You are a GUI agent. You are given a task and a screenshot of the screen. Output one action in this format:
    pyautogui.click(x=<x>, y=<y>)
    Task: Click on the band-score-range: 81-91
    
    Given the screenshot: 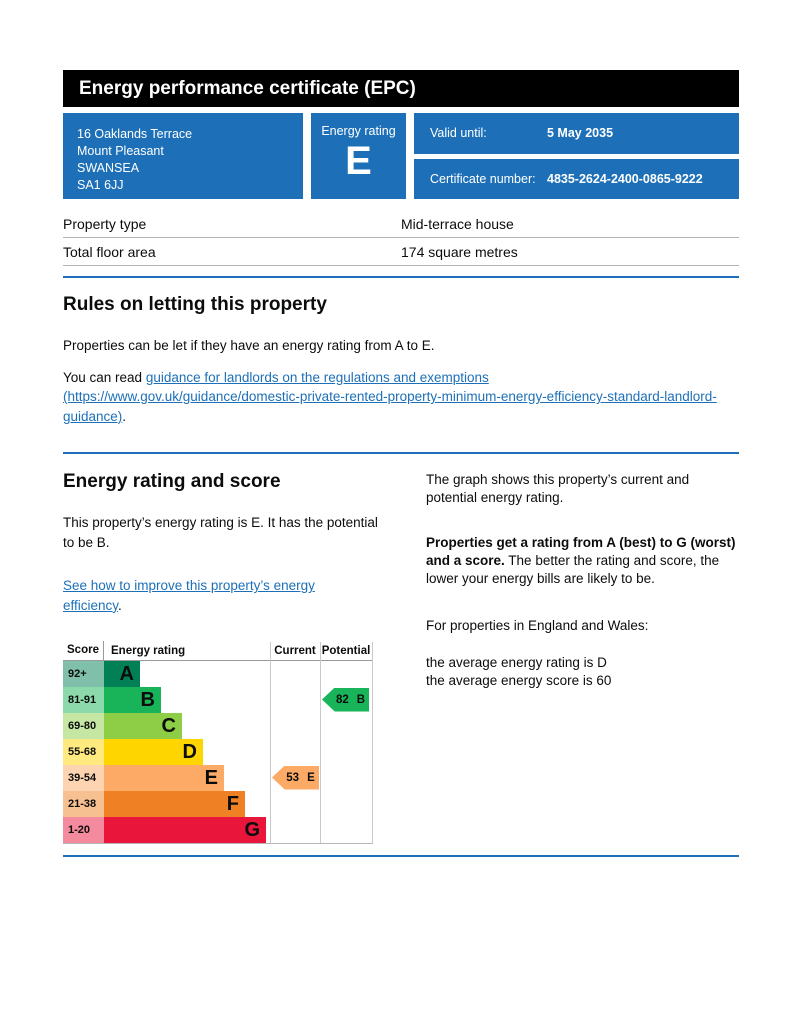 What is the action you would take?
    pyautogui.click(x=83, y=699)
    